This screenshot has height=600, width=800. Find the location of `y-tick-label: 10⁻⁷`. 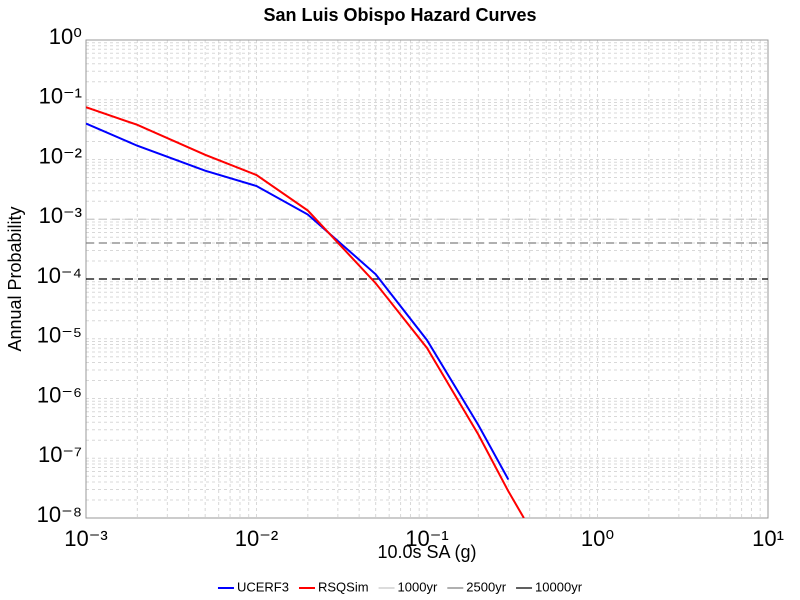

y-tick-label: 10⁻⁷ is located at coordinates (60, 454).